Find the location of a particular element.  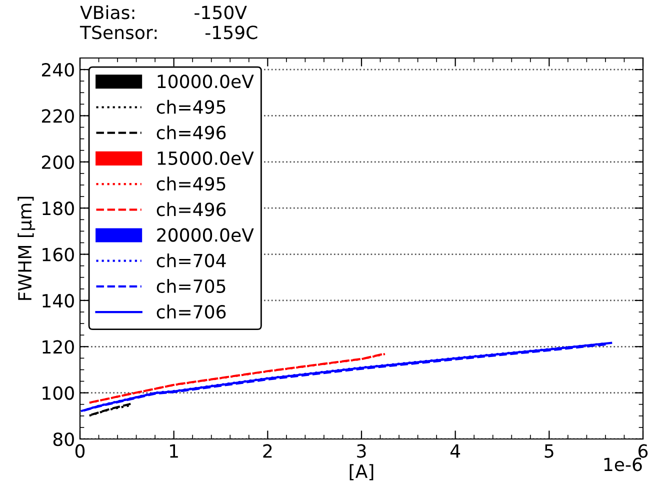

y-tick-label: 120 is located at coordinates (58, 347).